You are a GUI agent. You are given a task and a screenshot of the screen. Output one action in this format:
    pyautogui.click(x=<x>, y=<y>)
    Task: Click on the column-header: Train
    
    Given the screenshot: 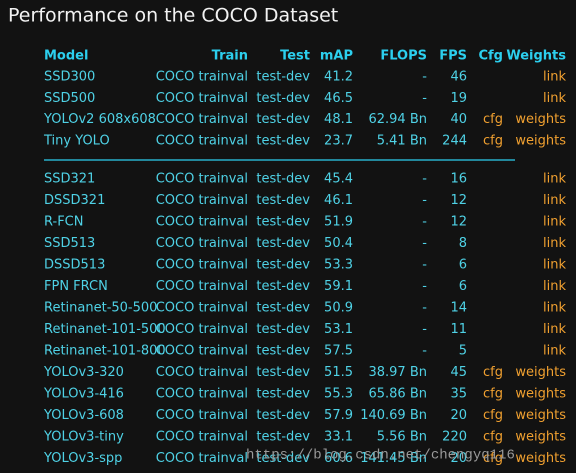 What is the action you would take?
    pyautogui.click(x=230, y=56)
    